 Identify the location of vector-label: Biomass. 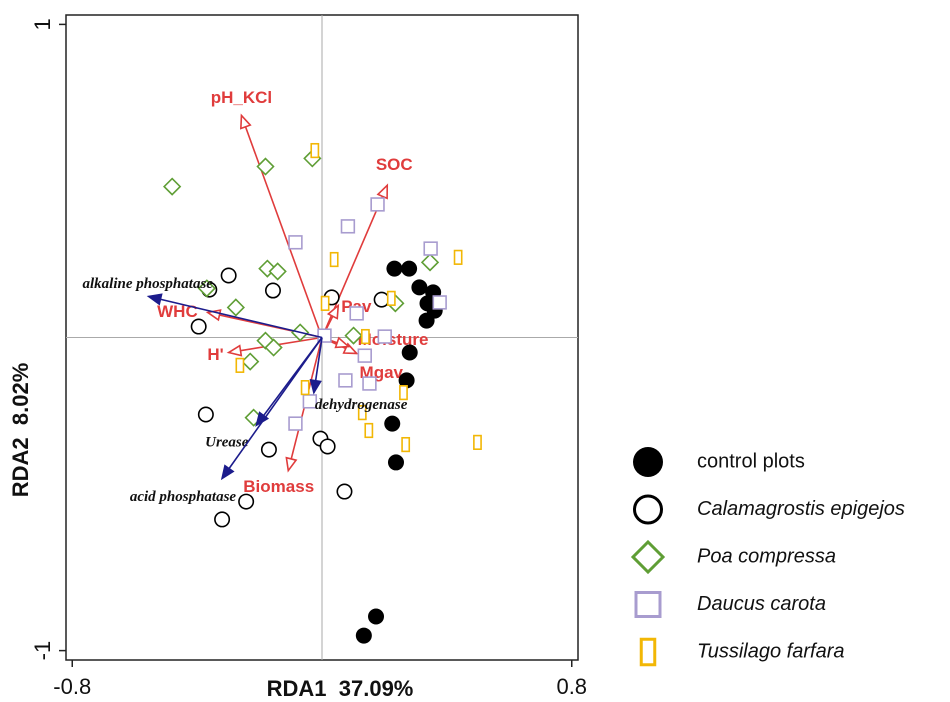
(278, 486).